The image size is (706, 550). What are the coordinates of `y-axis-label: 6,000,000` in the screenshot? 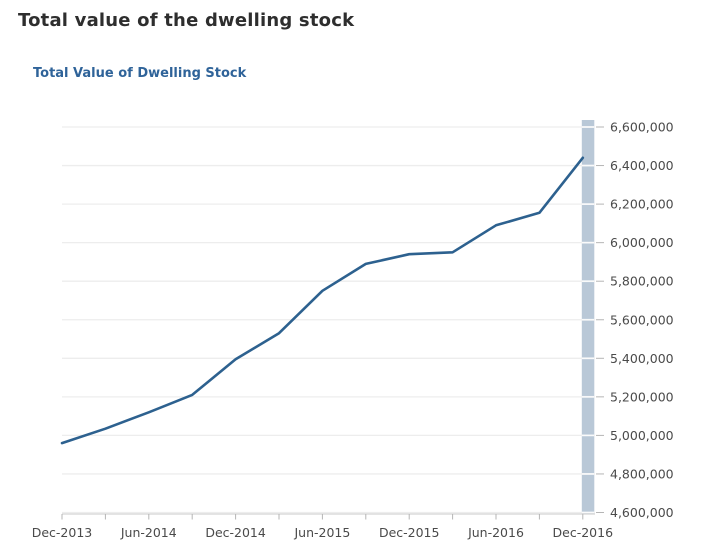 It's located at (642, 242).